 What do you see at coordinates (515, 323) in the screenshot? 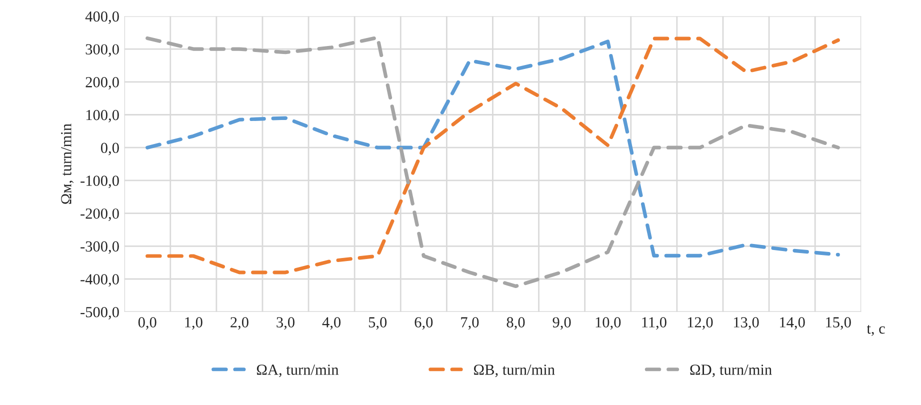
I see `x-tick-label: 8,0` at bounding box center [515, 323].